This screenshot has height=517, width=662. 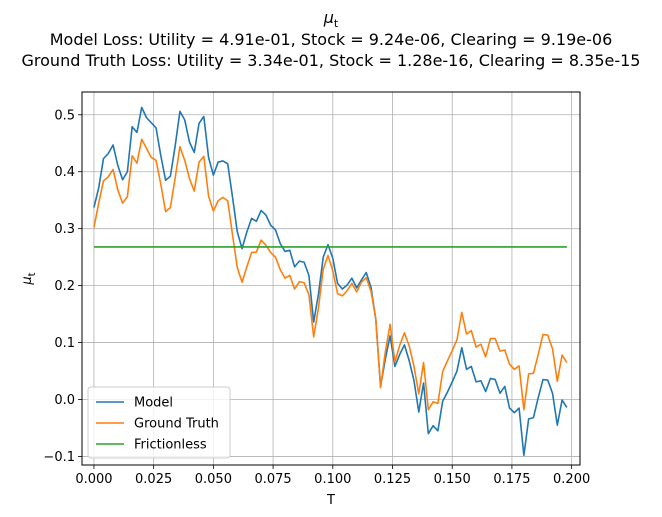 I want to click on x-tick-label: 0.125, so click(x=392, y=479).